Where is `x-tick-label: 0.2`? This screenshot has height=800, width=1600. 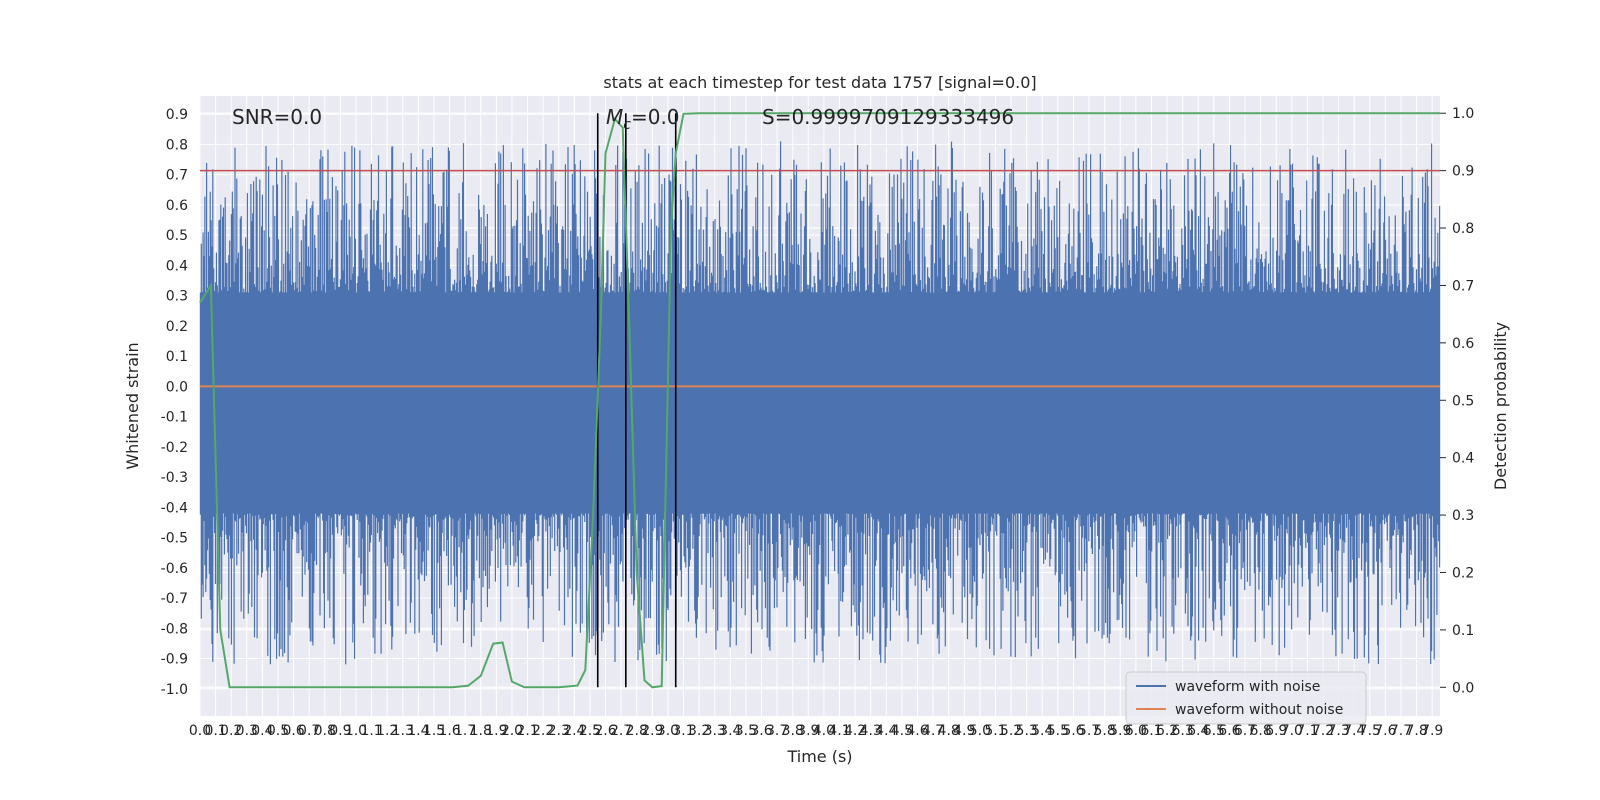 x-tick-label: 0.2 is located at coordinates (231, 731).